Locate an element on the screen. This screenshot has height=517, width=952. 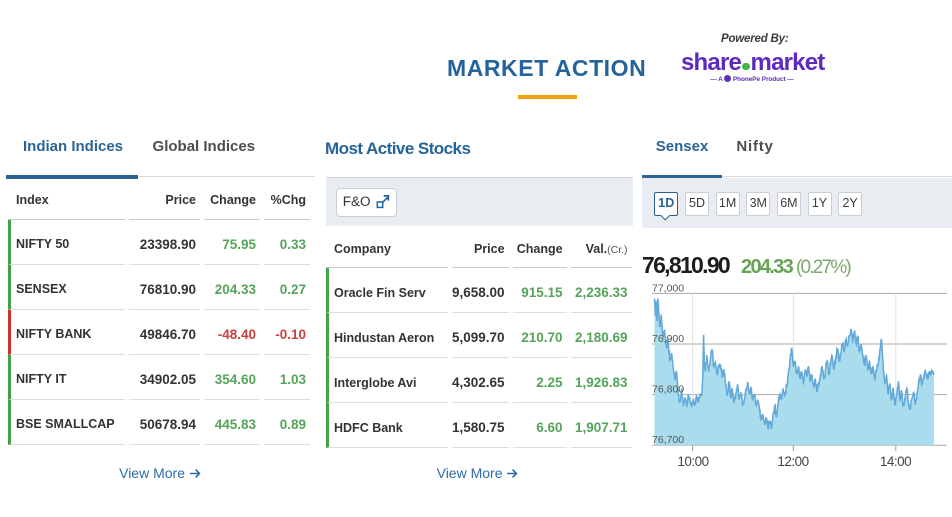
svg-text: 76,900 is located at coordinates (668, 339).